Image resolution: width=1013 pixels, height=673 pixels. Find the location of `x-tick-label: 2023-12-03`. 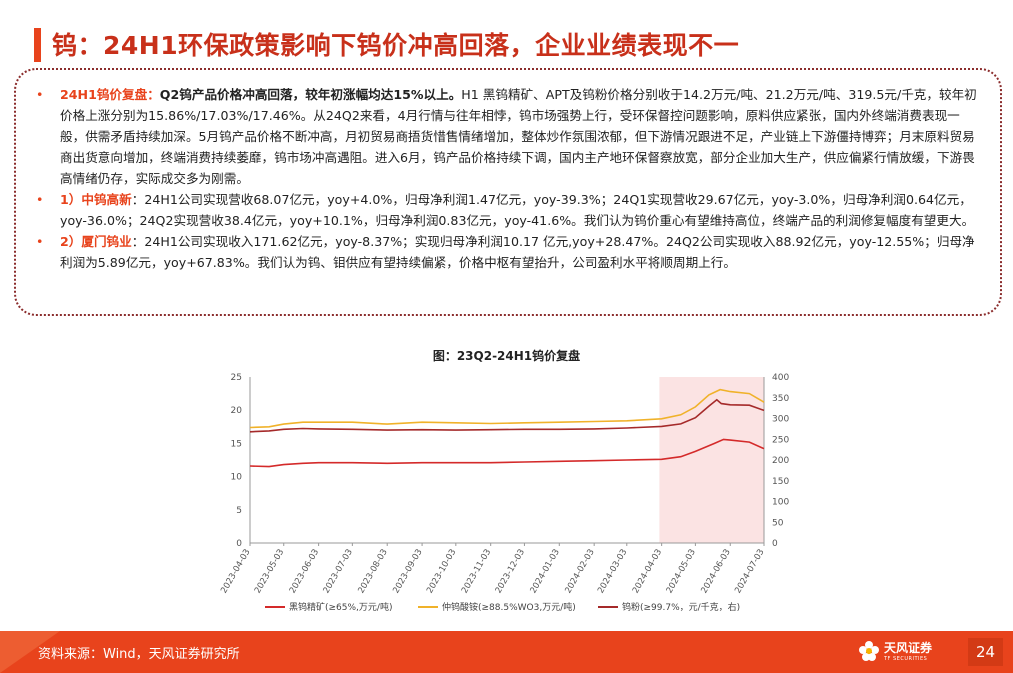

x-tick-label: 2023-12-03 is located at coordinates (510, 572).